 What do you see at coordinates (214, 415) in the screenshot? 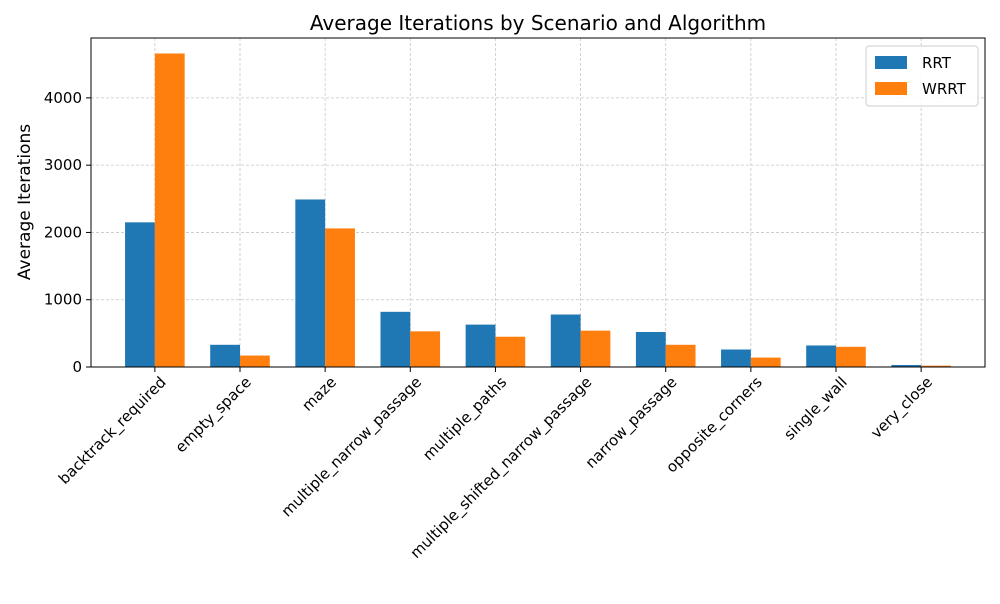
I see `x-tick-label: empty_space` at bounding box center [214, 415].